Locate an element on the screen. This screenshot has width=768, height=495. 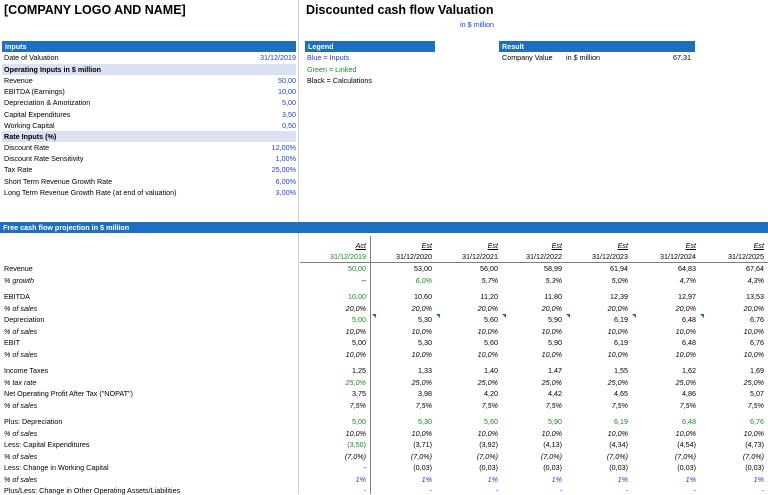
projection-cell: 5,00 is located at coordinates (359, 319).